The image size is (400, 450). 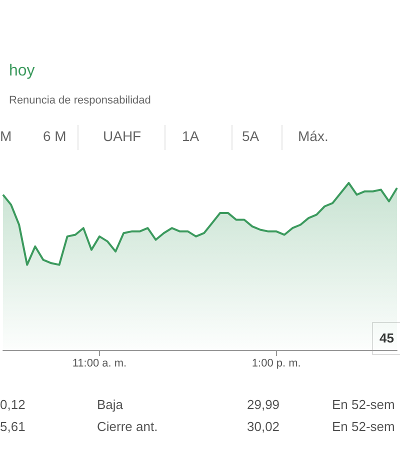 I want to click on text: 5,61, so click(x=13, y=426).